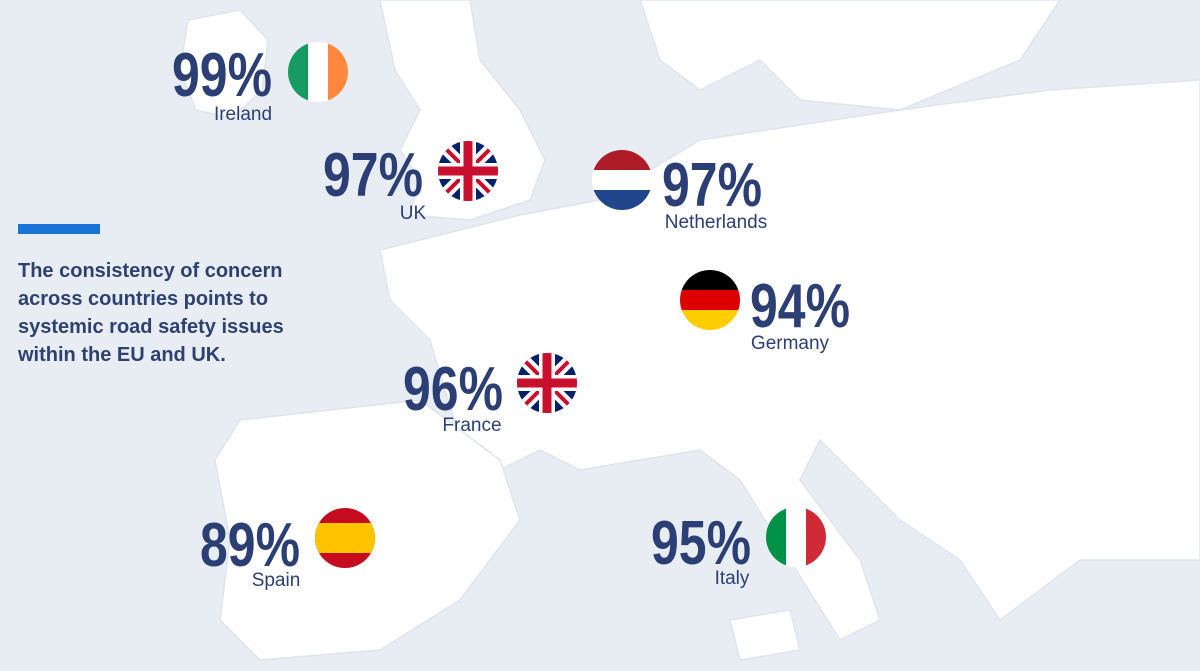 The height and width of the screenshot is (671, 1200). What do you see at coordinates (790, 343) in the screenshot?
I see `country-name: Germany` at bounding box center [790, 343].